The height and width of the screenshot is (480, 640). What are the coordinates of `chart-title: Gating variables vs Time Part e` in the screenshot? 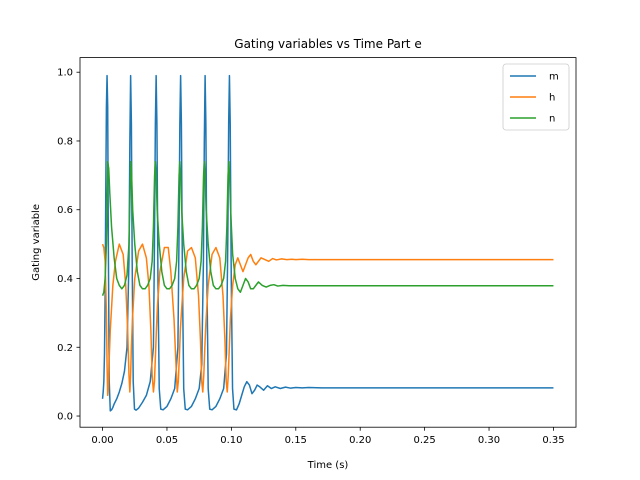 It's located at (327, 44).